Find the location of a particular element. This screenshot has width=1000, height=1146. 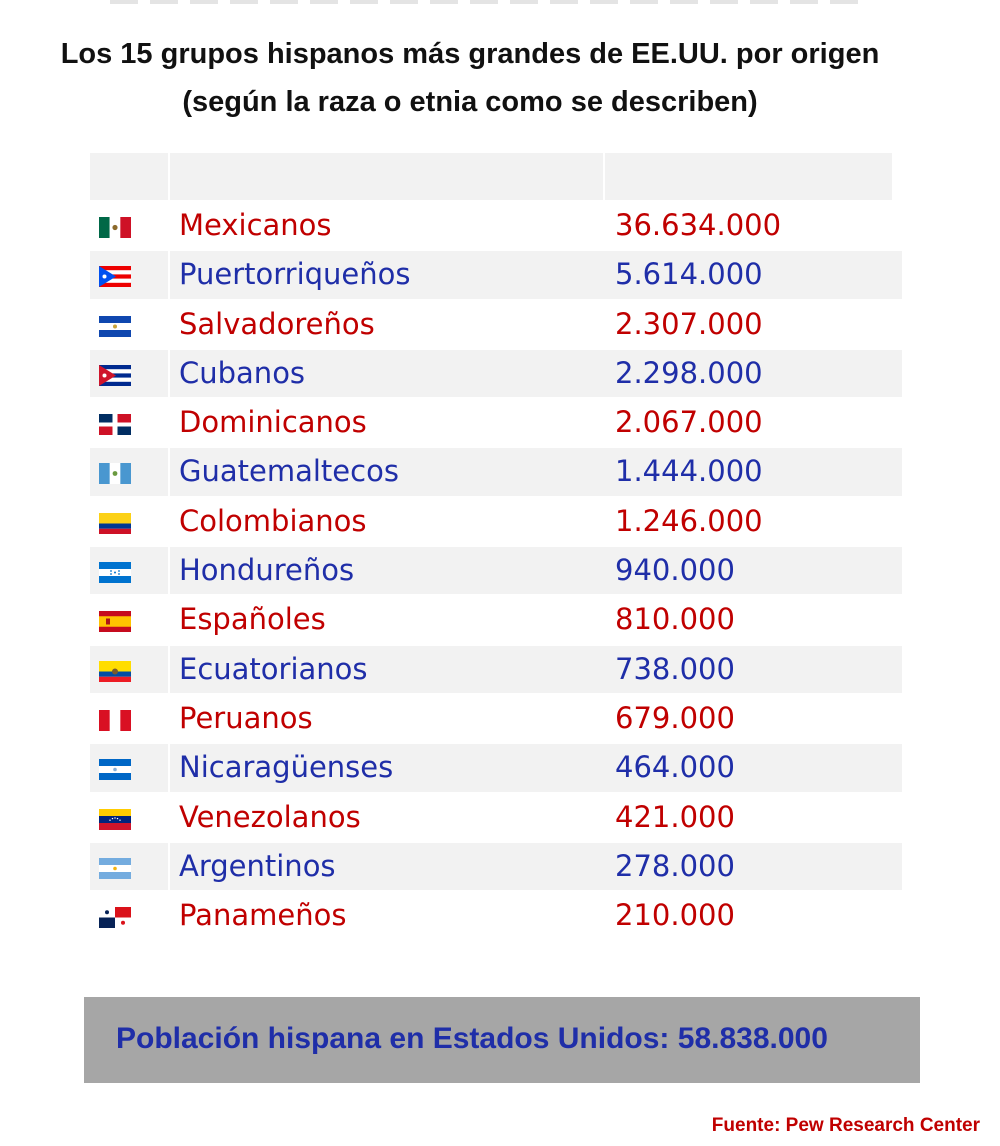

table-row: Hondureños 940.000 is located at coordinates (496, 571).